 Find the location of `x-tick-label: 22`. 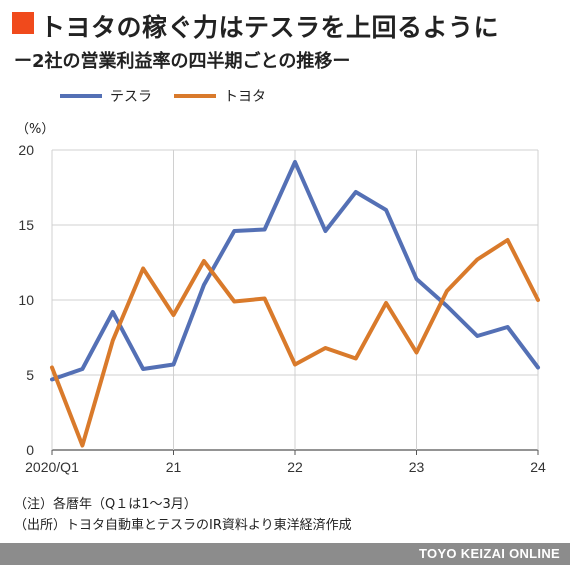

x-tick-label: 22 is located at coordinates (295, 467).